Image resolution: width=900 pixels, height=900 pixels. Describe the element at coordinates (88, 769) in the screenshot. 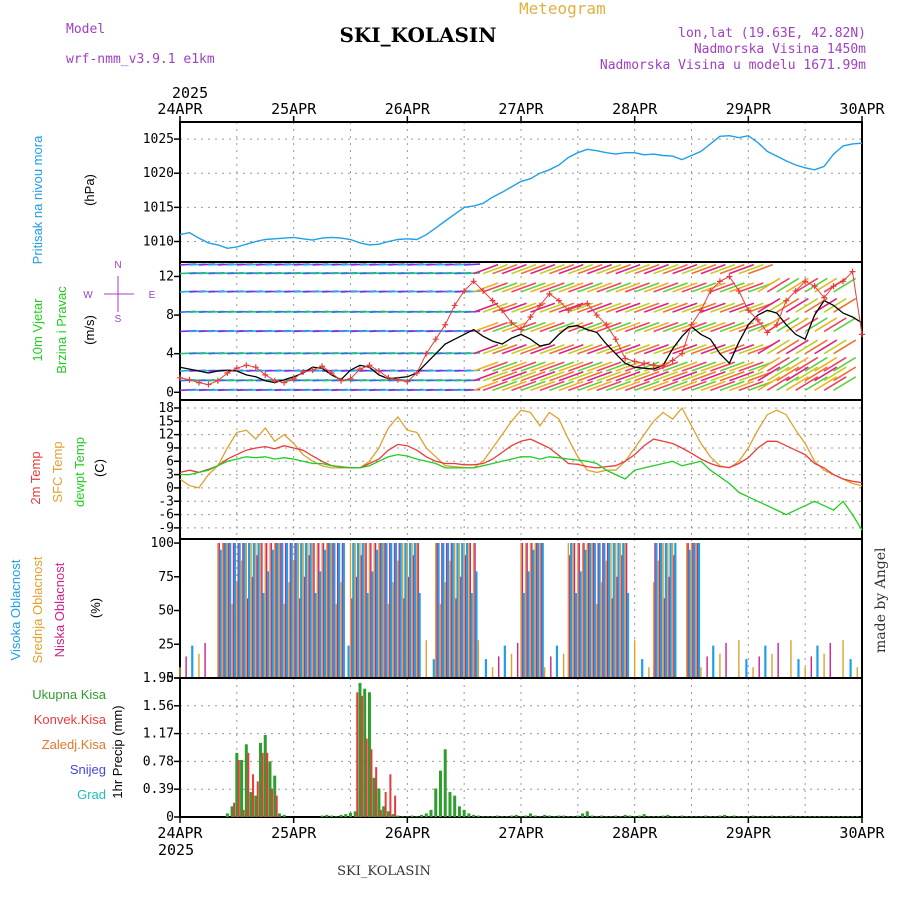

I see `legend-snow: Snijeg` at that location.